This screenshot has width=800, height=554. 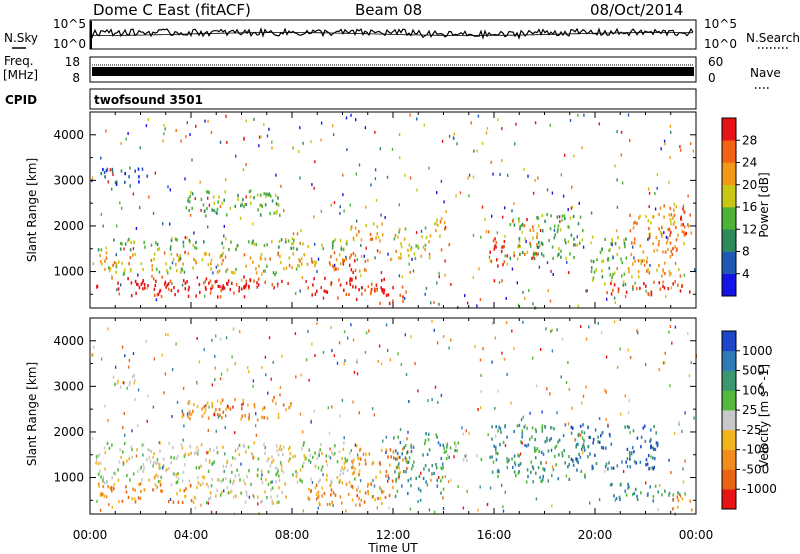 I want to click on colorbar-segment, so click(x=729, y=459).